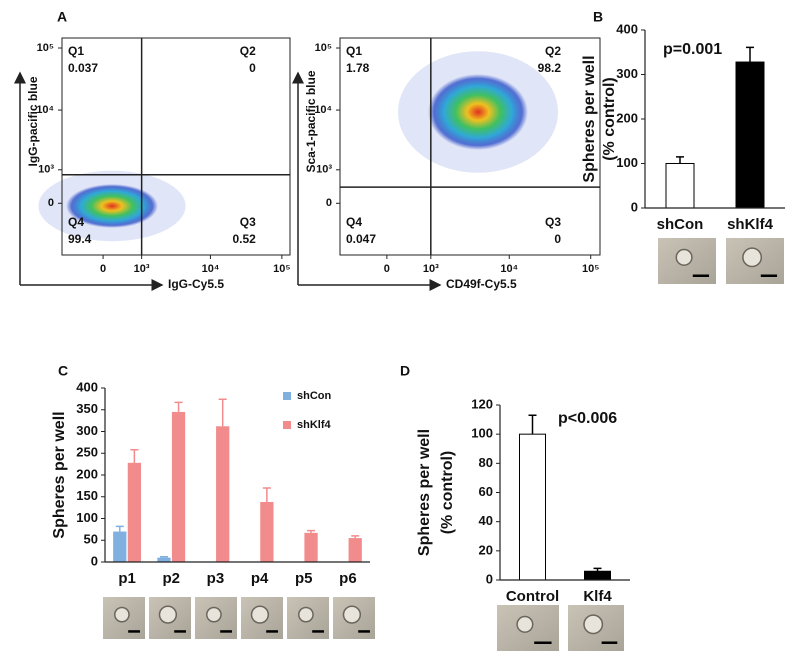  What do you see at coordinates (80, 239) in the screenshot?
I see `quadrant-value: 99.4` at bounding box center [80, 239].